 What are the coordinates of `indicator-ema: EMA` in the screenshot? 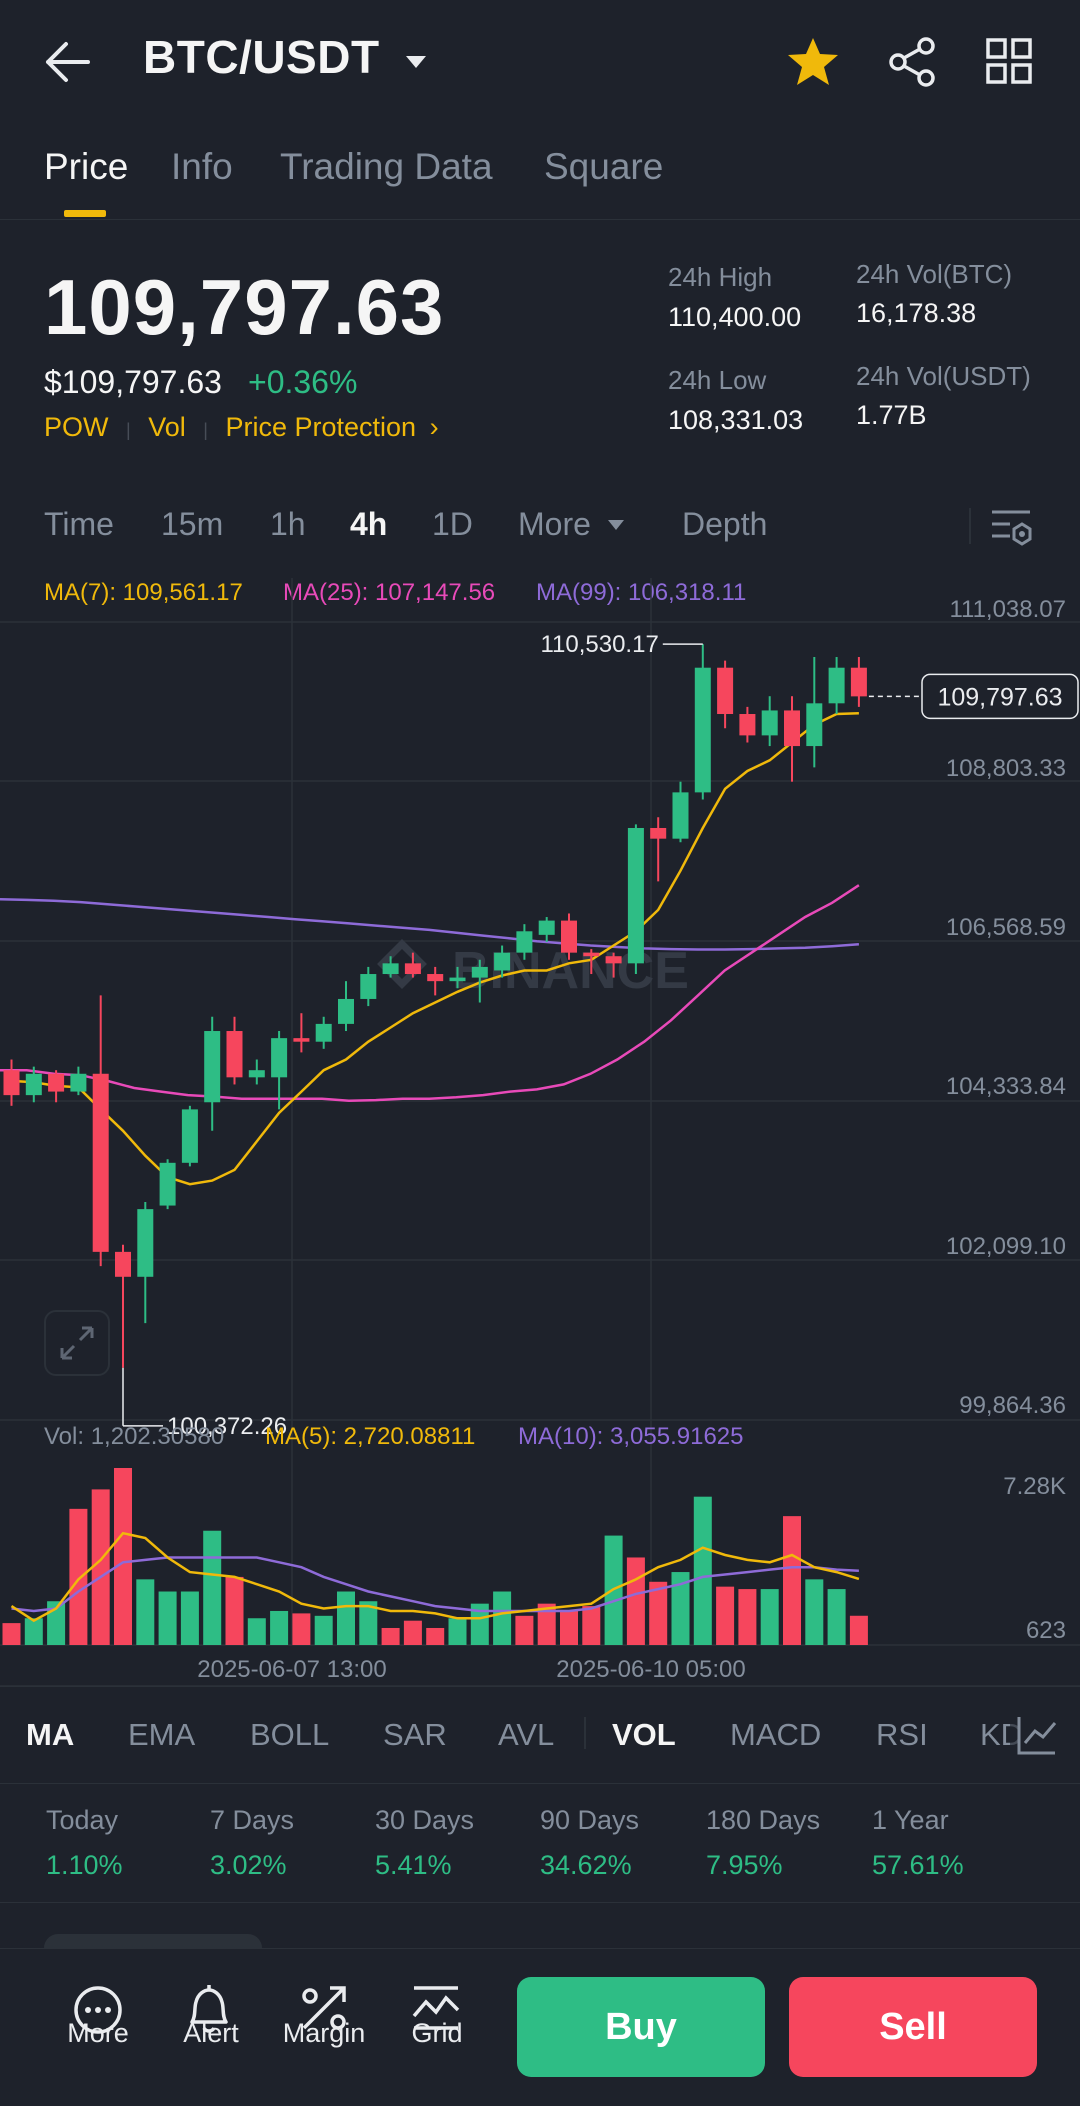 It's located at (162, 1734).